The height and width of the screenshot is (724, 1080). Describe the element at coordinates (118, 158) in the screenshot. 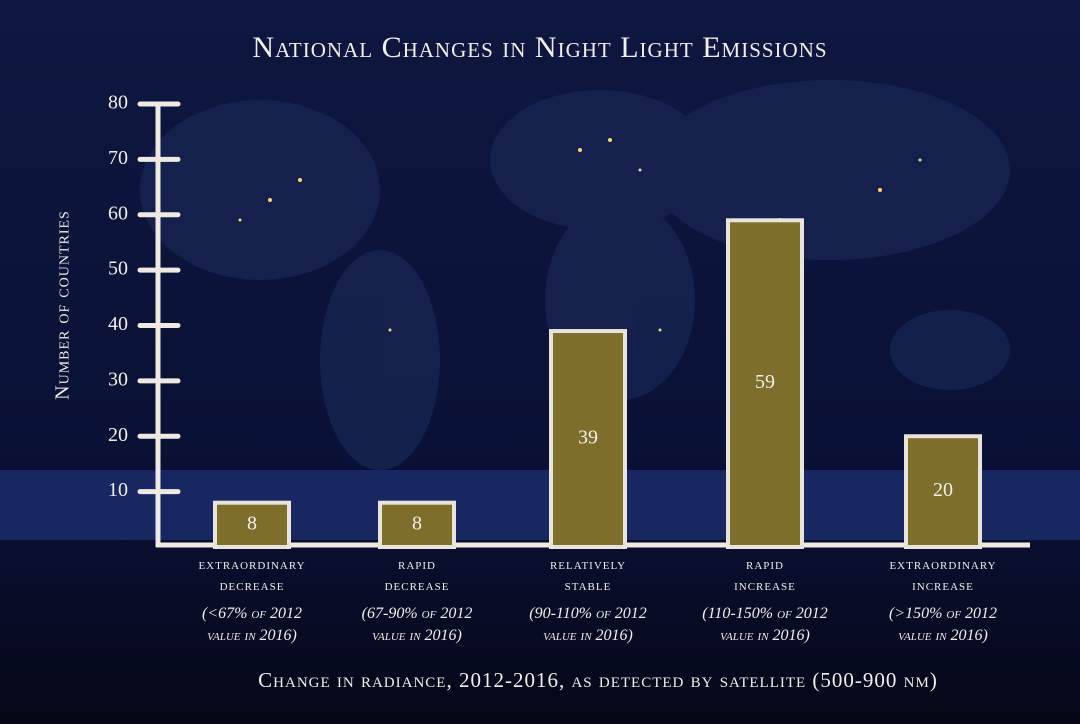

I see `y-tick-label: 70` at that location.